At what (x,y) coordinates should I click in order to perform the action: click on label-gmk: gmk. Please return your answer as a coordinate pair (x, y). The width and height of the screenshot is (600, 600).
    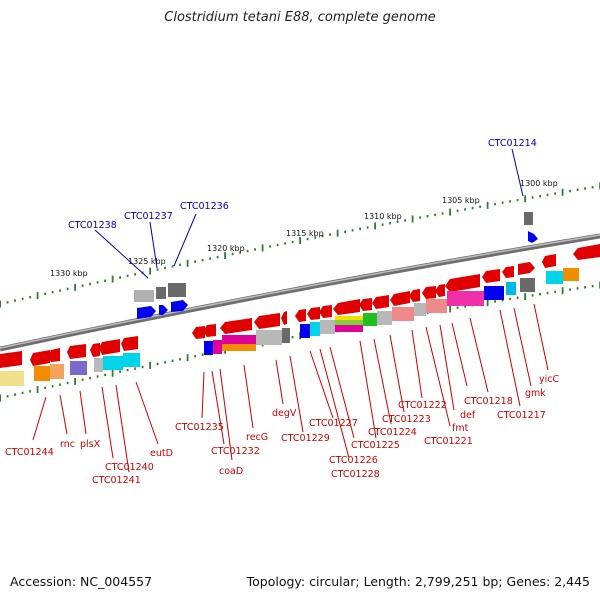
    Looking at the image, I should click on (535, 393).